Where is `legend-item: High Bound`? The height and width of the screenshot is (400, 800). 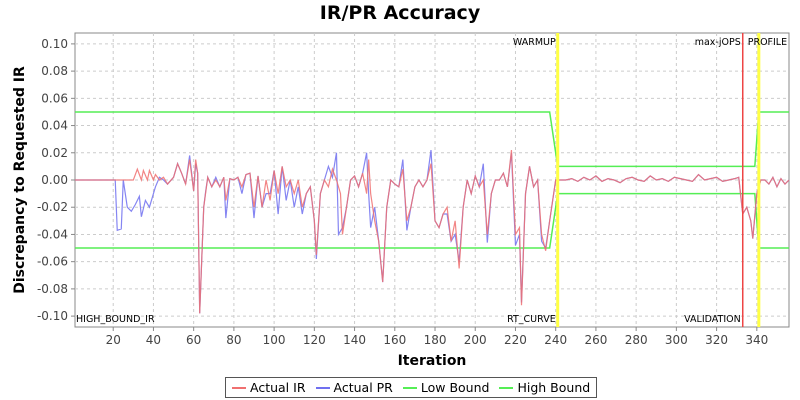 legend-item: High Bound is located at coordinates (544, 387).